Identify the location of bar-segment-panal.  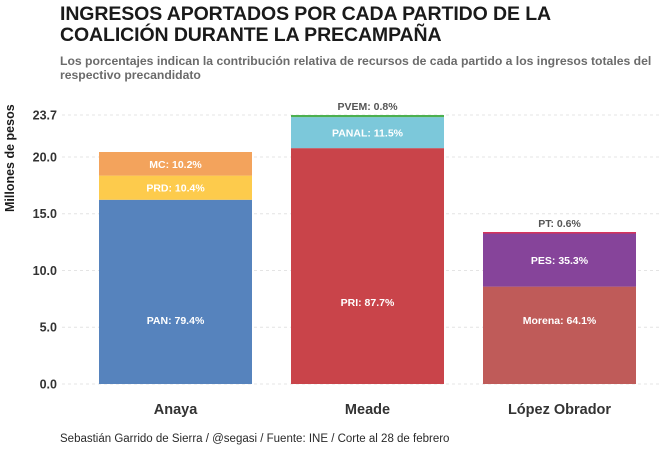
(367, 133).